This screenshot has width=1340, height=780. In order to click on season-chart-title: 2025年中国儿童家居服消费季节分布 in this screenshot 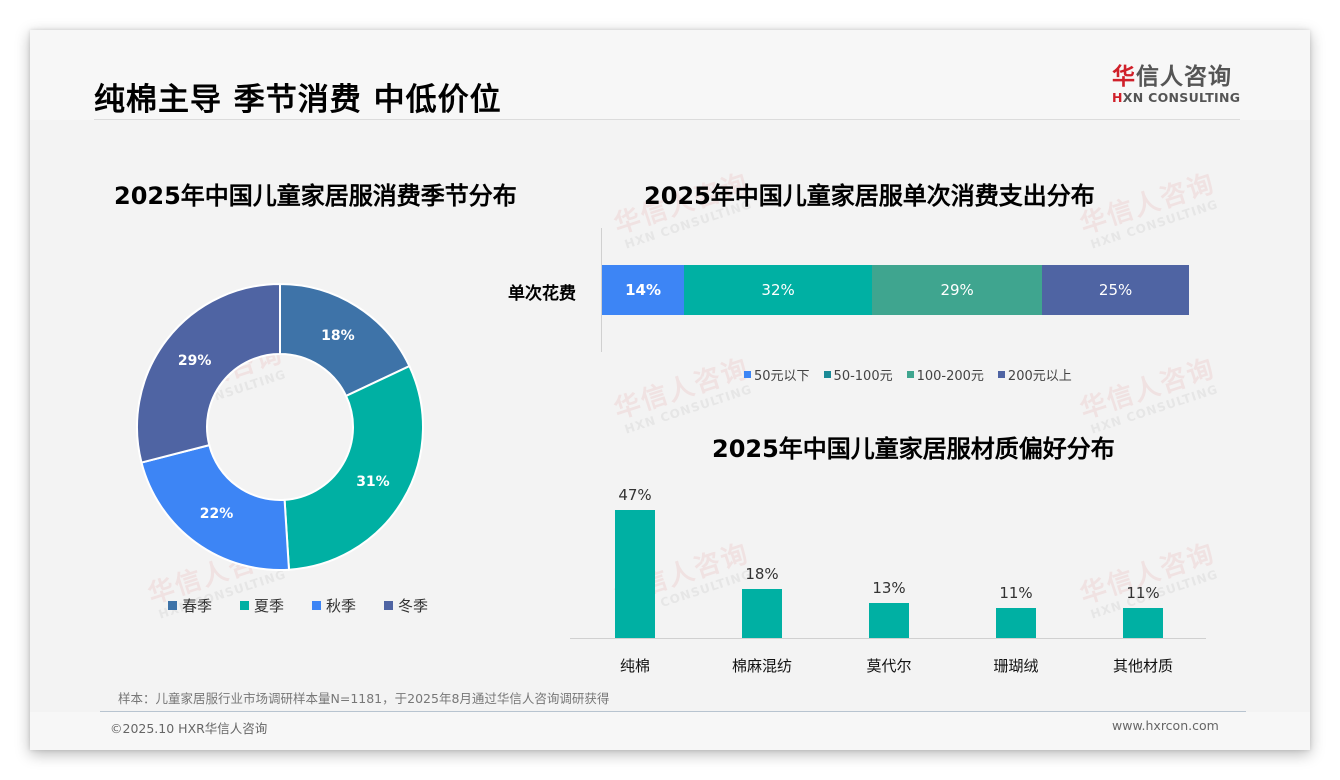, I will do `click(315, 196)`.